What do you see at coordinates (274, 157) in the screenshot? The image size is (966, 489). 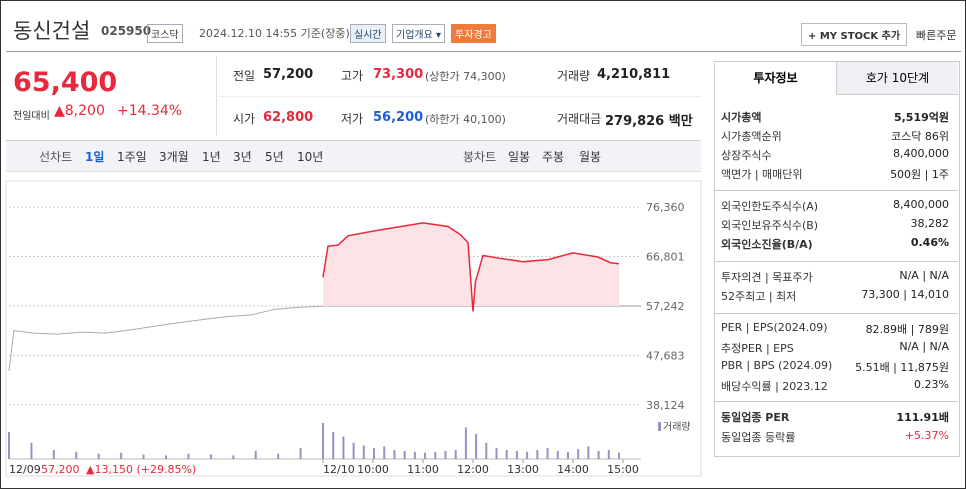 I see `tab: 5년` at bounding box center [274, 157].